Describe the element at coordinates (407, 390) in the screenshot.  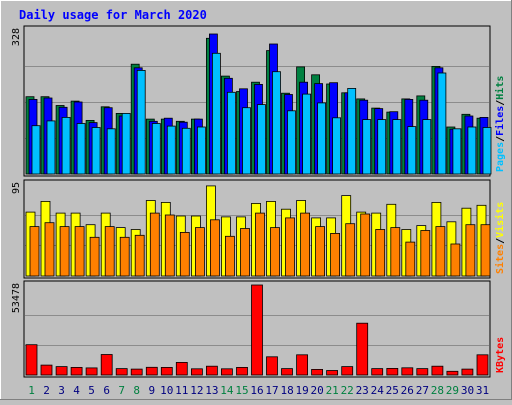
I see `x-tick-label: 26` at that location.